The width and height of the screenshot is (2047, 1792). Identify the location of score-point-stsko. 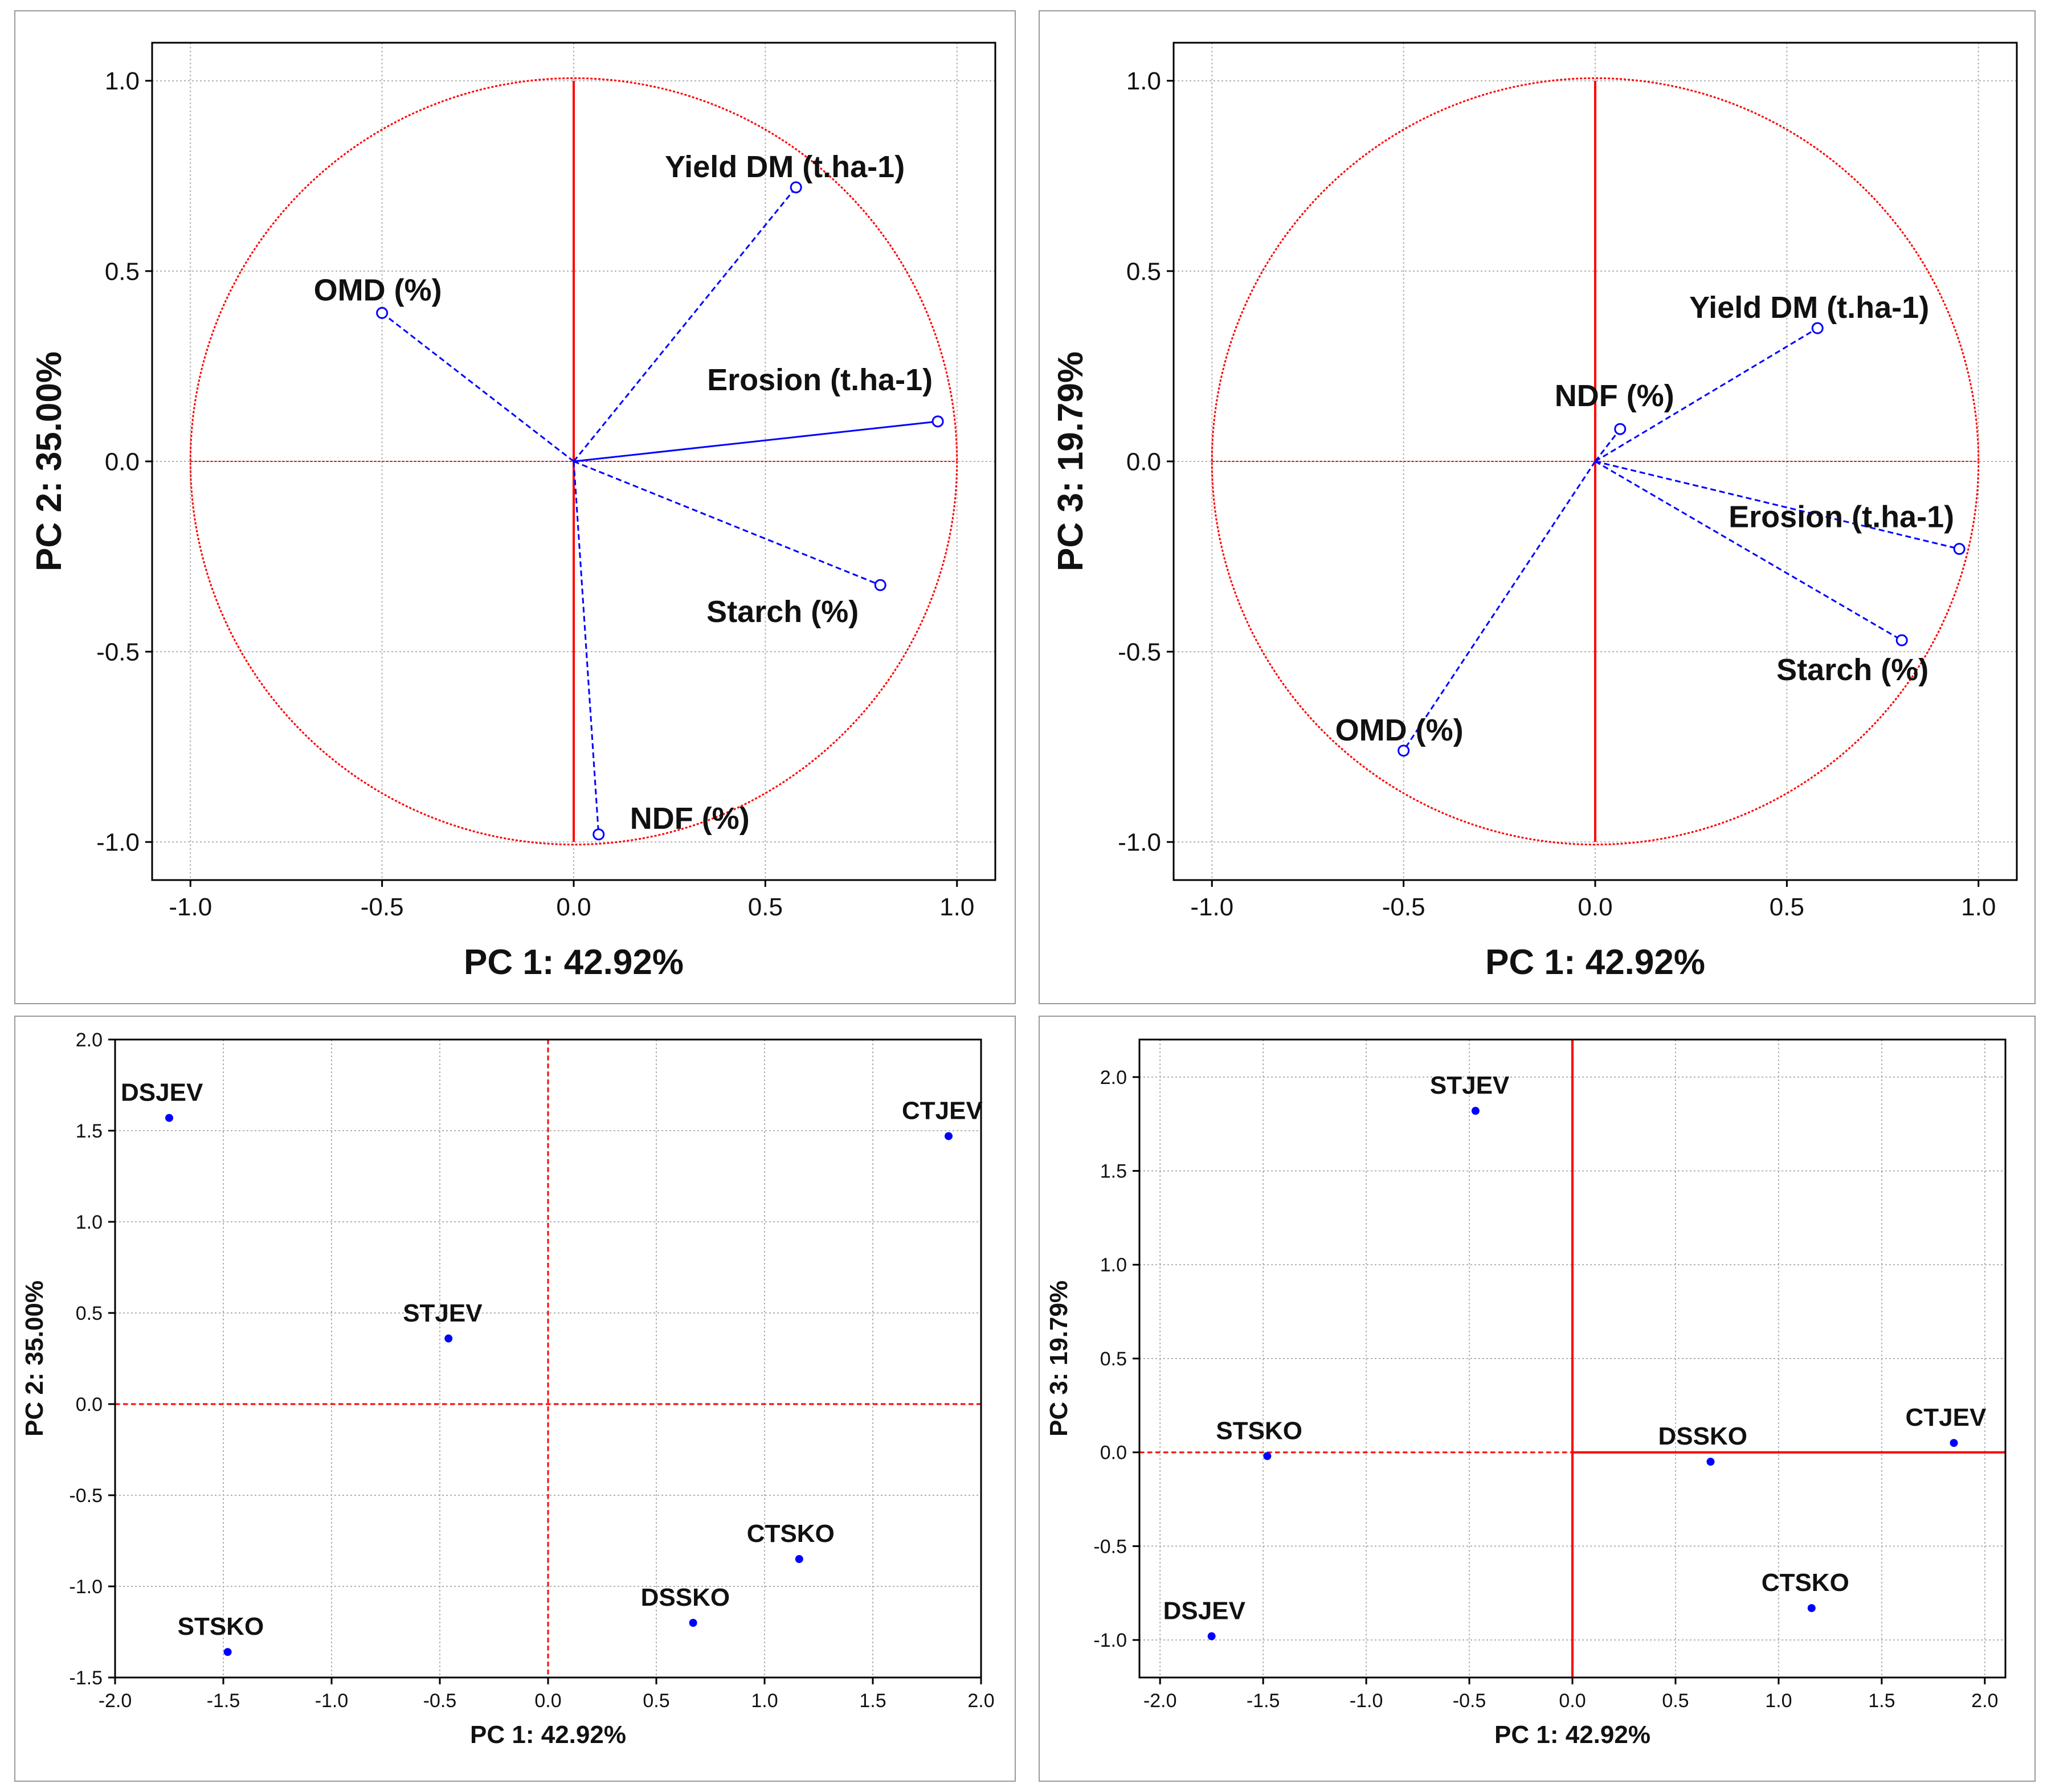
(1267, 1456).